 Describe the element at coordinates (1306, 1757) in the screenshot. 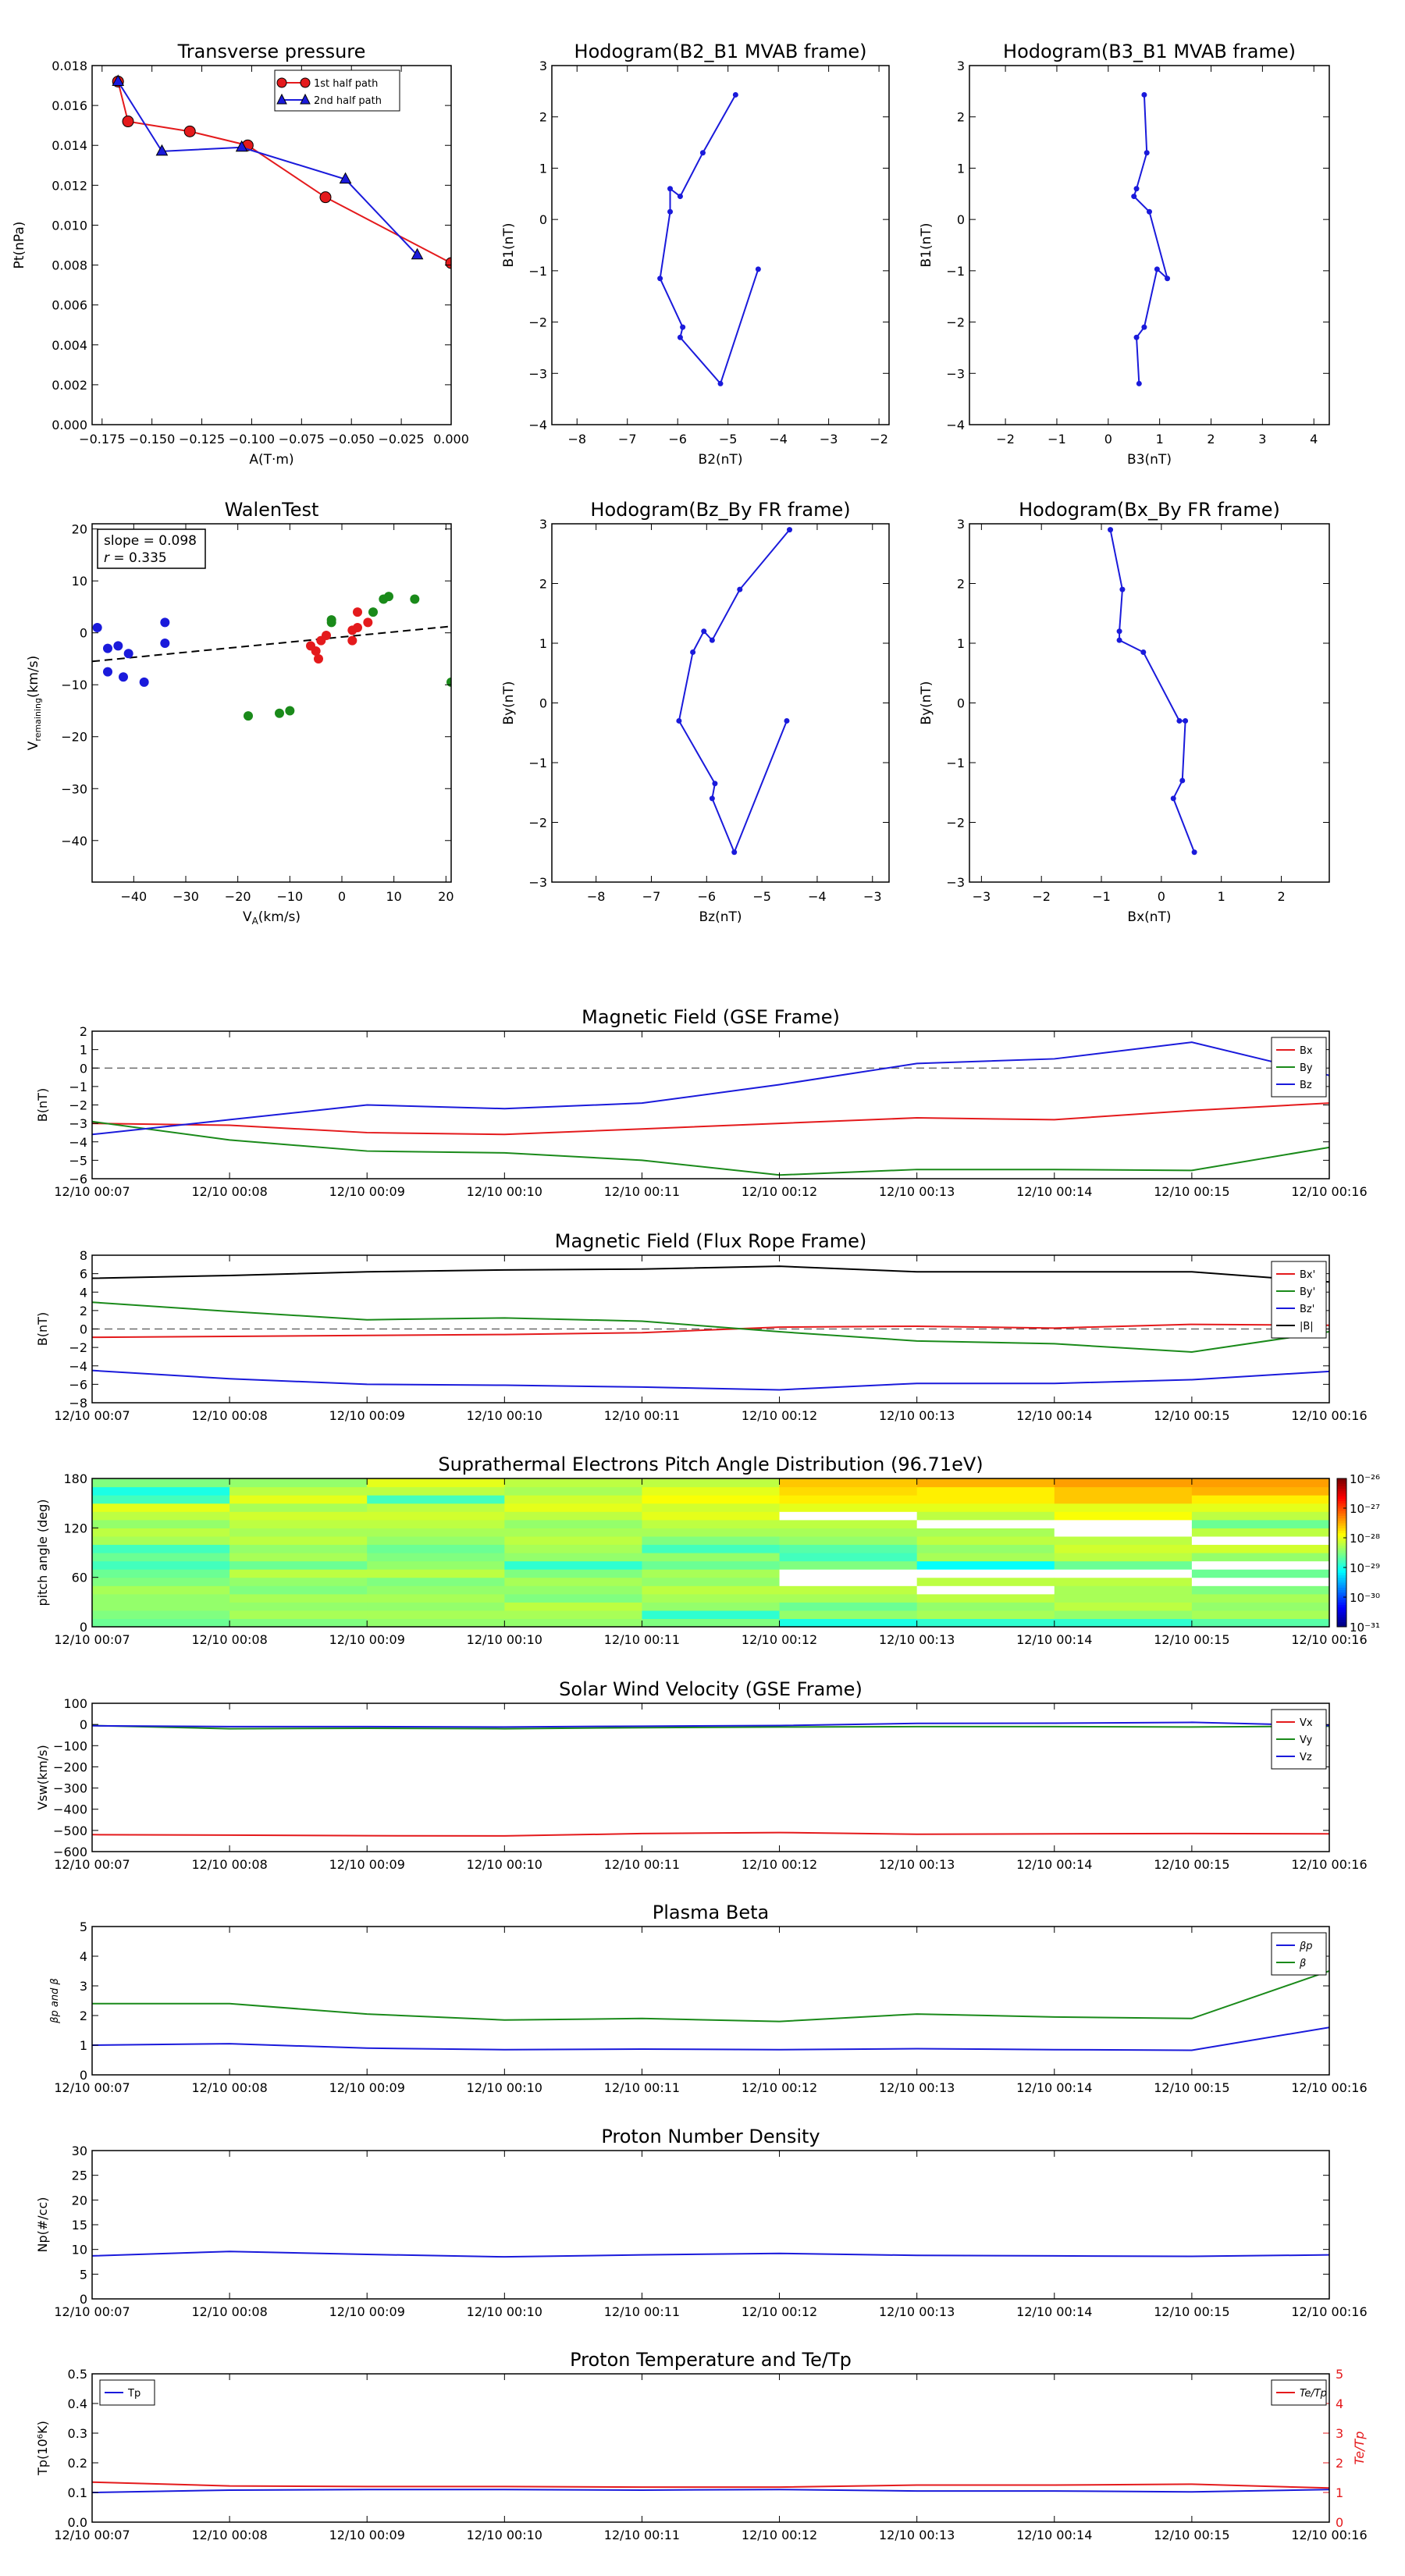

I see `legend-label: Vz` at that location.